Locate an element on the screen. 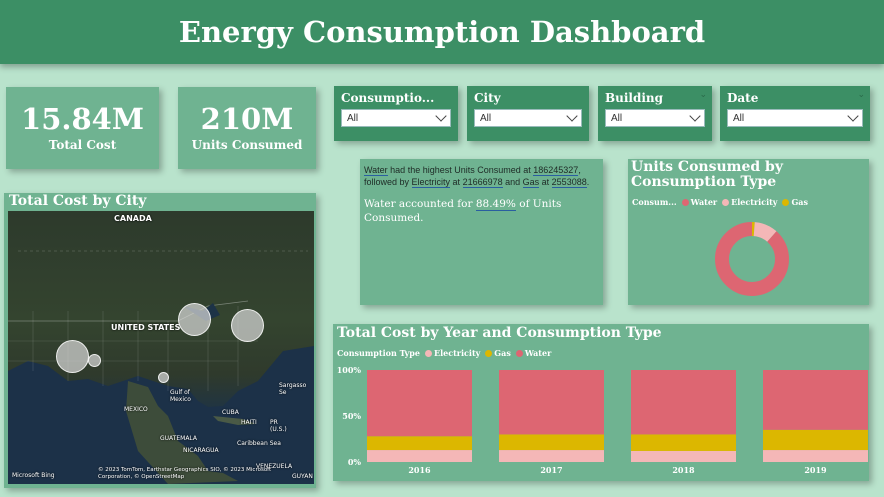 The image size is (884, 497). map-label: GUATEMALA is located at coordinates (179, 438).